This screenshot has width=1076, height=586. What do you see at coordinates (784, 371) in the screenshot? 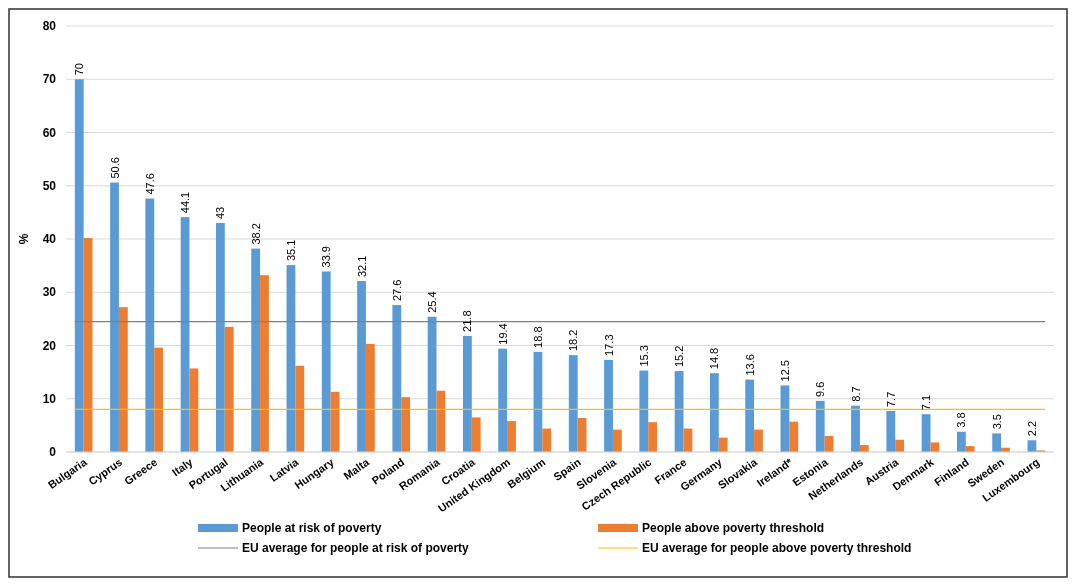
I see `data-label: 12.5` at bounding box center [784, 371].